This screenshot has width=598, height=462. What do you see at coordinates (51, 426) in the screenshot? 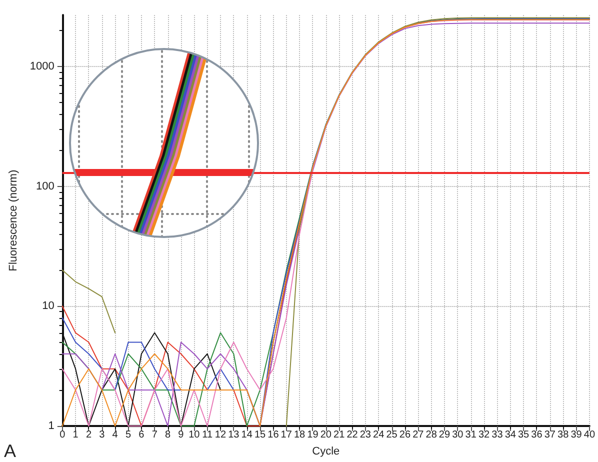
I see `y-tick-label: 1` at bounding box center [51, 426].